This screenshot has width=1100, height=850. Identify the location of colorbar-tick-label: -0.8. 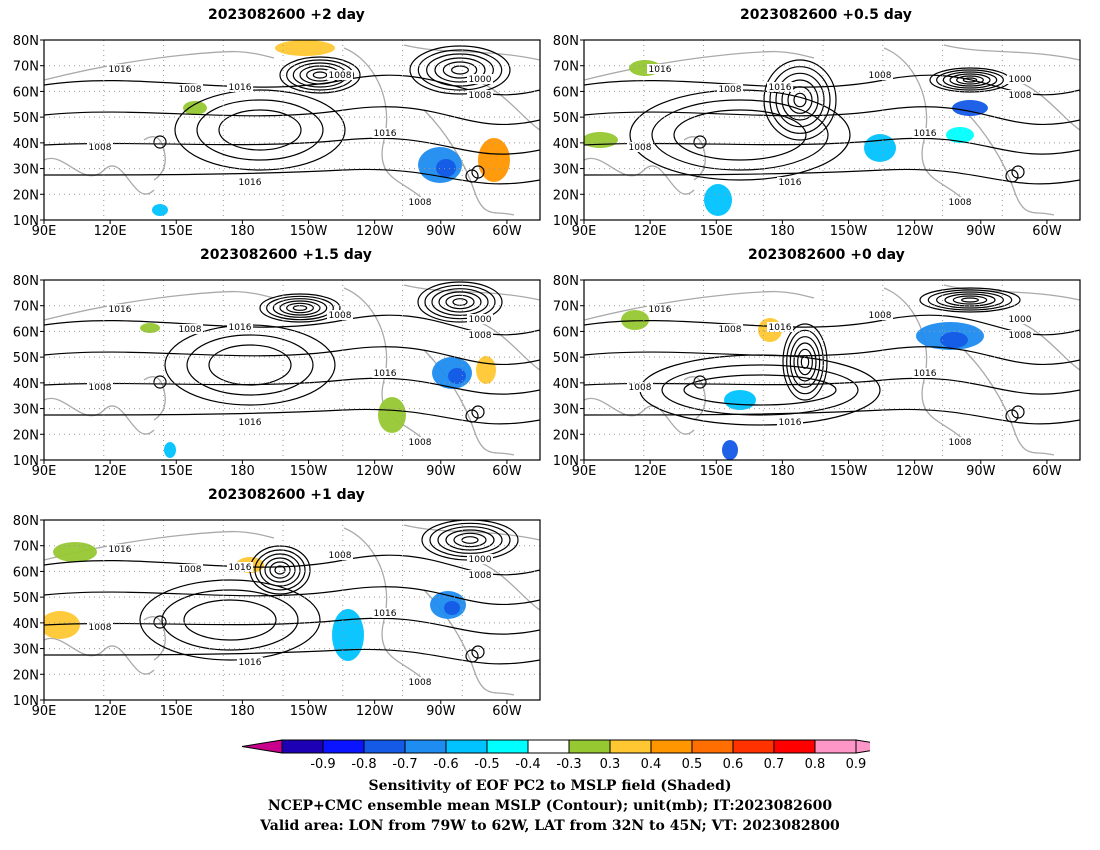
(363, 764).